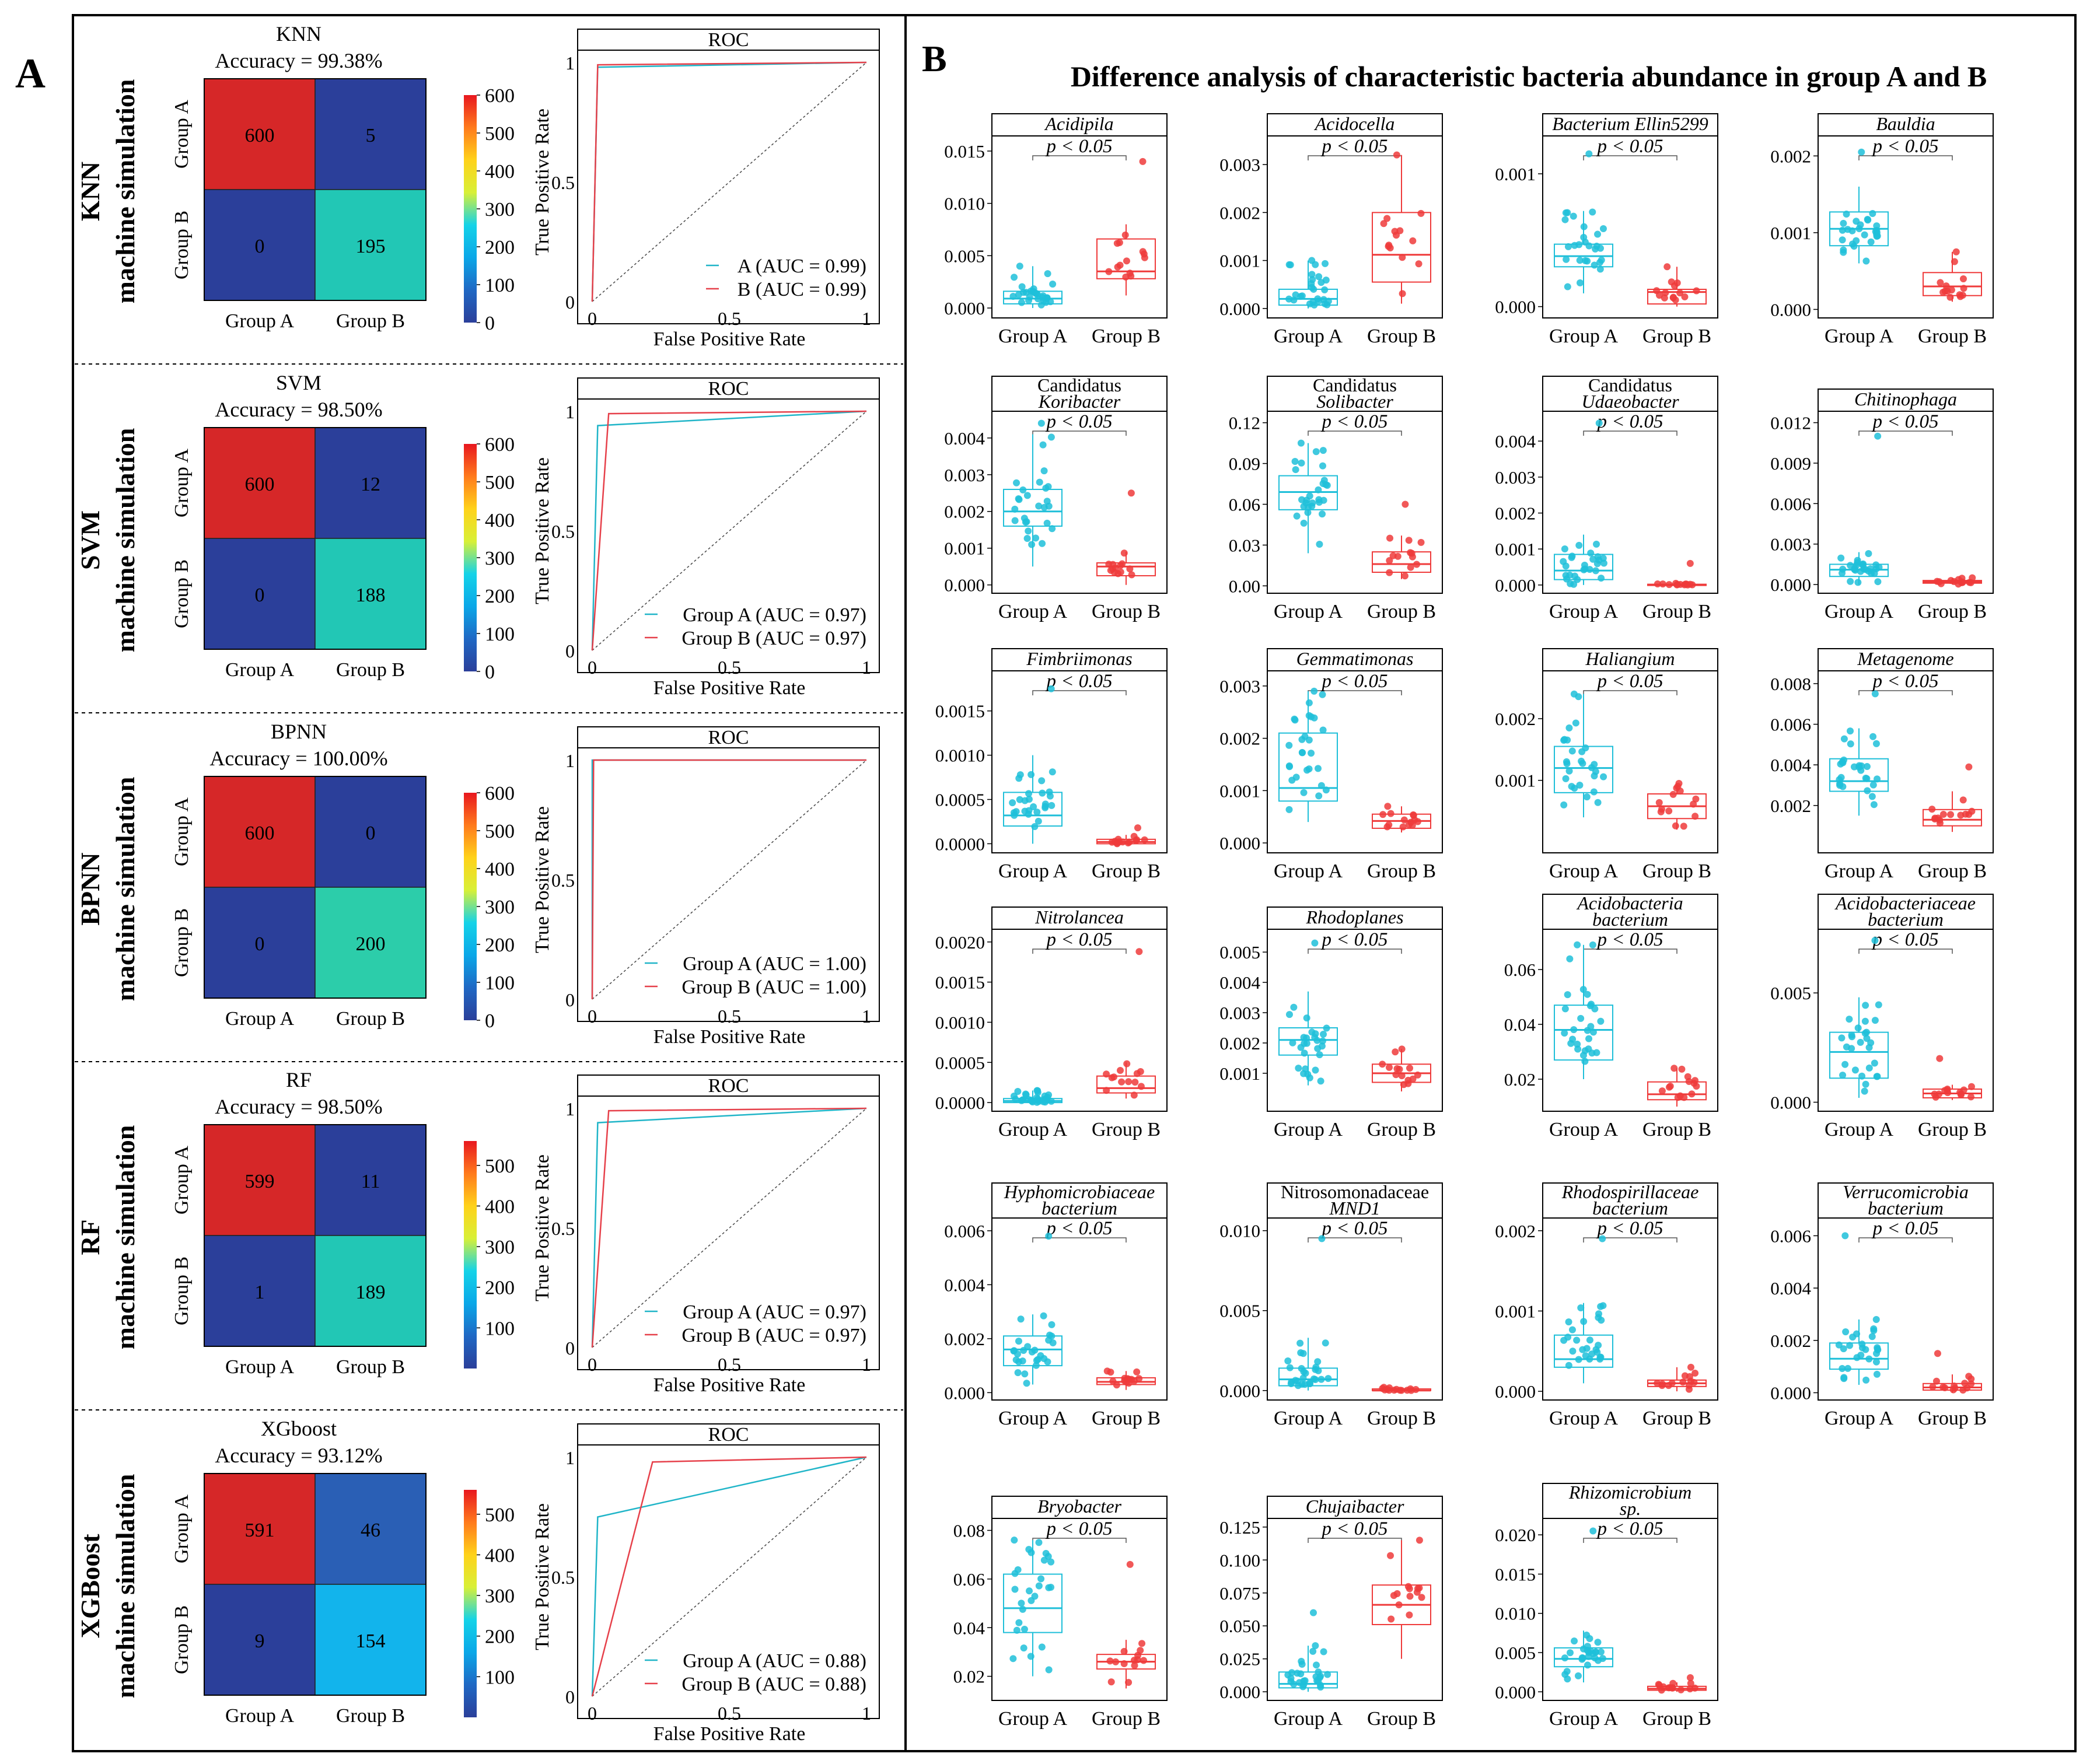 This screenshot has width=2090, height=1764. Describe the element at coordinates (1906, 919) in the screenshot. I see `strip-label-line2: bacterium` at that location.